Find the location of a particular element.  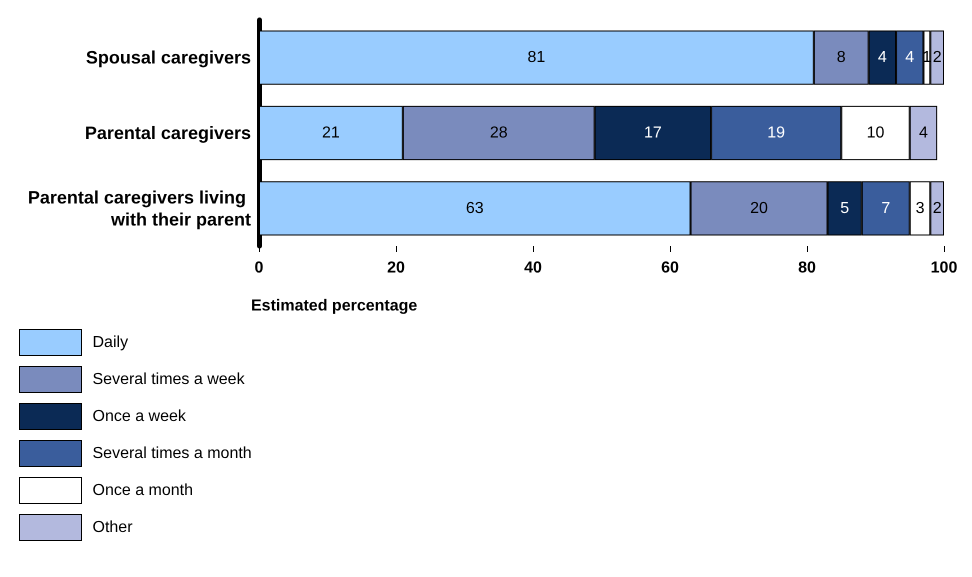

legend-label: Once a week is located at coordinates (139, 416).